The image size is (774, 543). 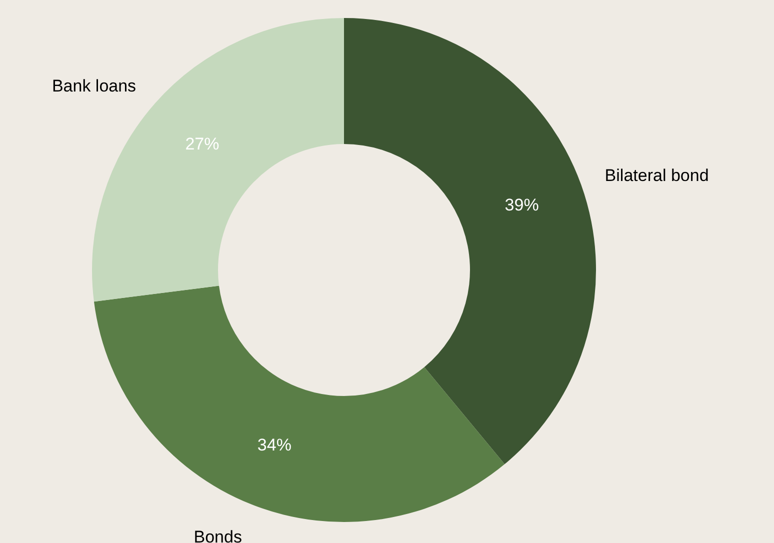 What do you see at coordinates (202, 144) in the screenshot?
I see `data-label: 27%` at bounding box center [202, 144].